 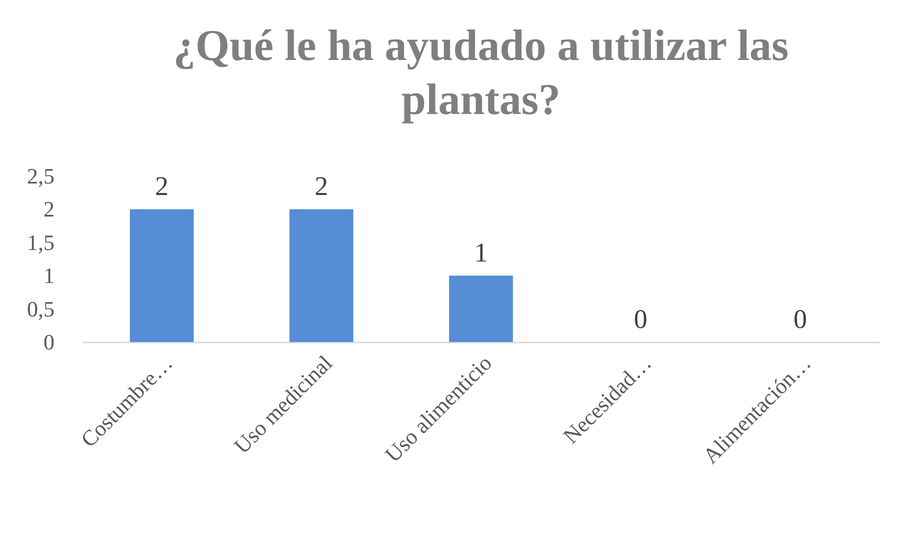 What do you see at coordinates (40, 242) in the screenshot?
I see `y-tick-label: 1,5` at bounding box center [40, 242].